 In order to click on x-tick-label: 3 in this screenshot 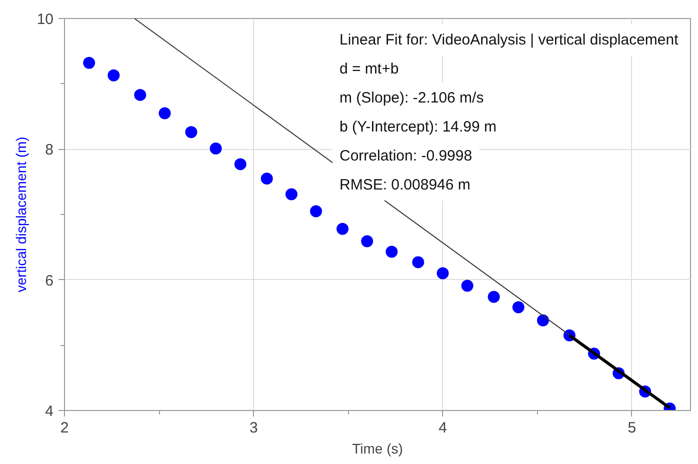, I will do `click(253, 428)`.